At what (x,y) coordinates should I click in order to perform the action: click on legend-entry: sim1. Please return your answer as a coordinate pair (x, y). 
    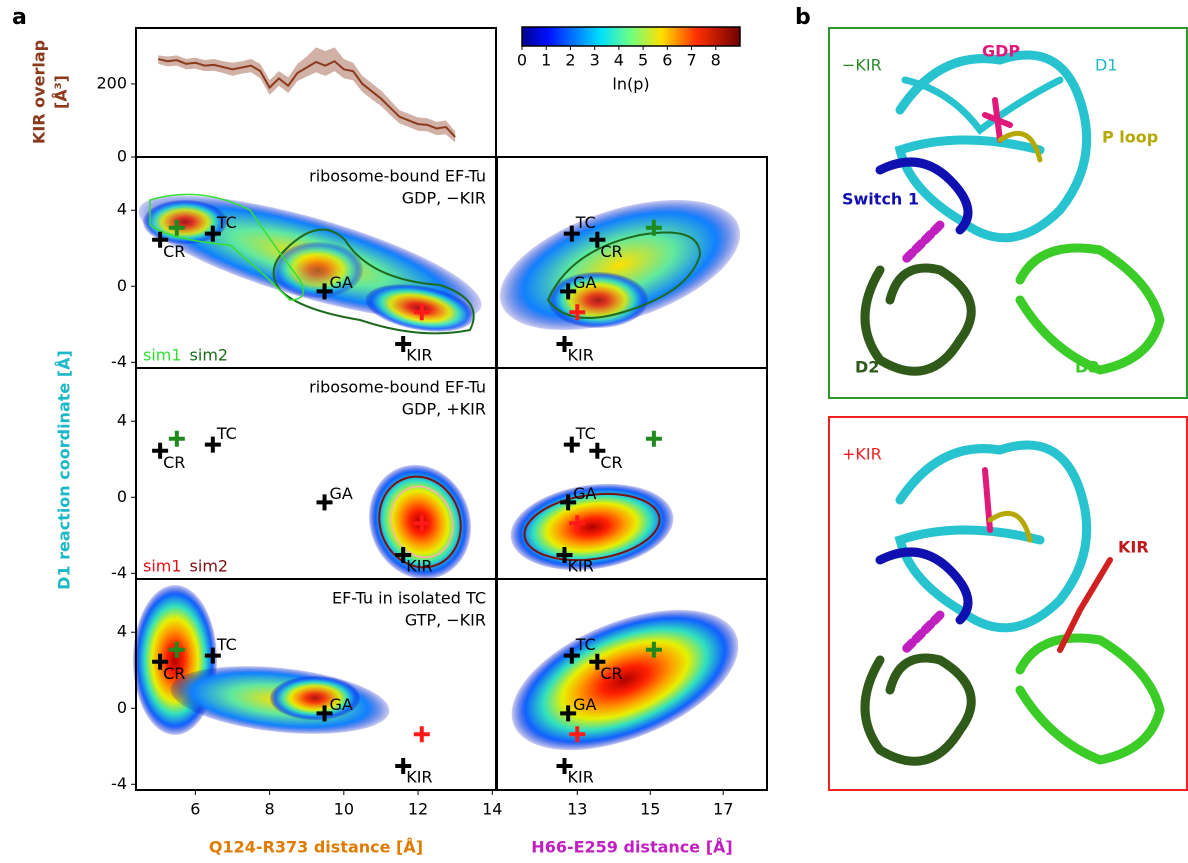
    Looking at the image, I should click on (162, 355).